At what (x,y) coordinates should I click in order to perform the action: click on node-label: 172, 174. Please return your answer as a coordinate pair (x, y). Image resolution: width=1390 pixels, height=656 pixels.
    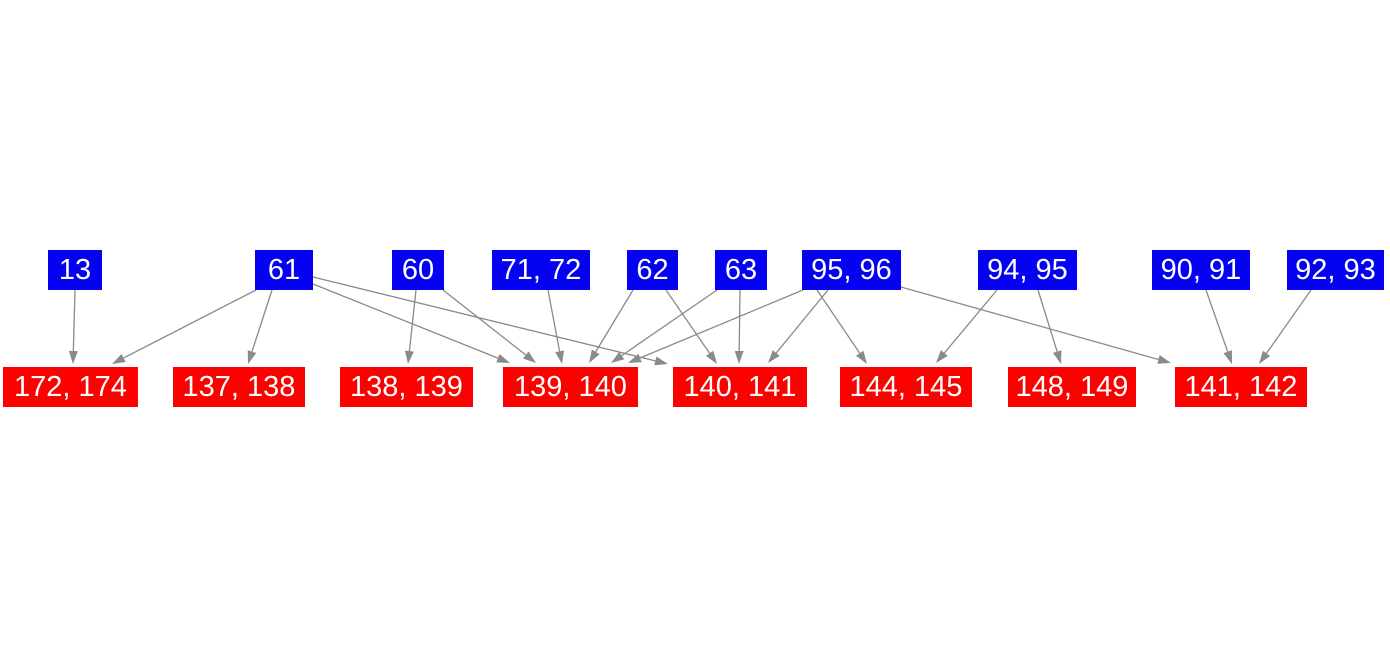
    Looking at the image, I should click on (70, 386).